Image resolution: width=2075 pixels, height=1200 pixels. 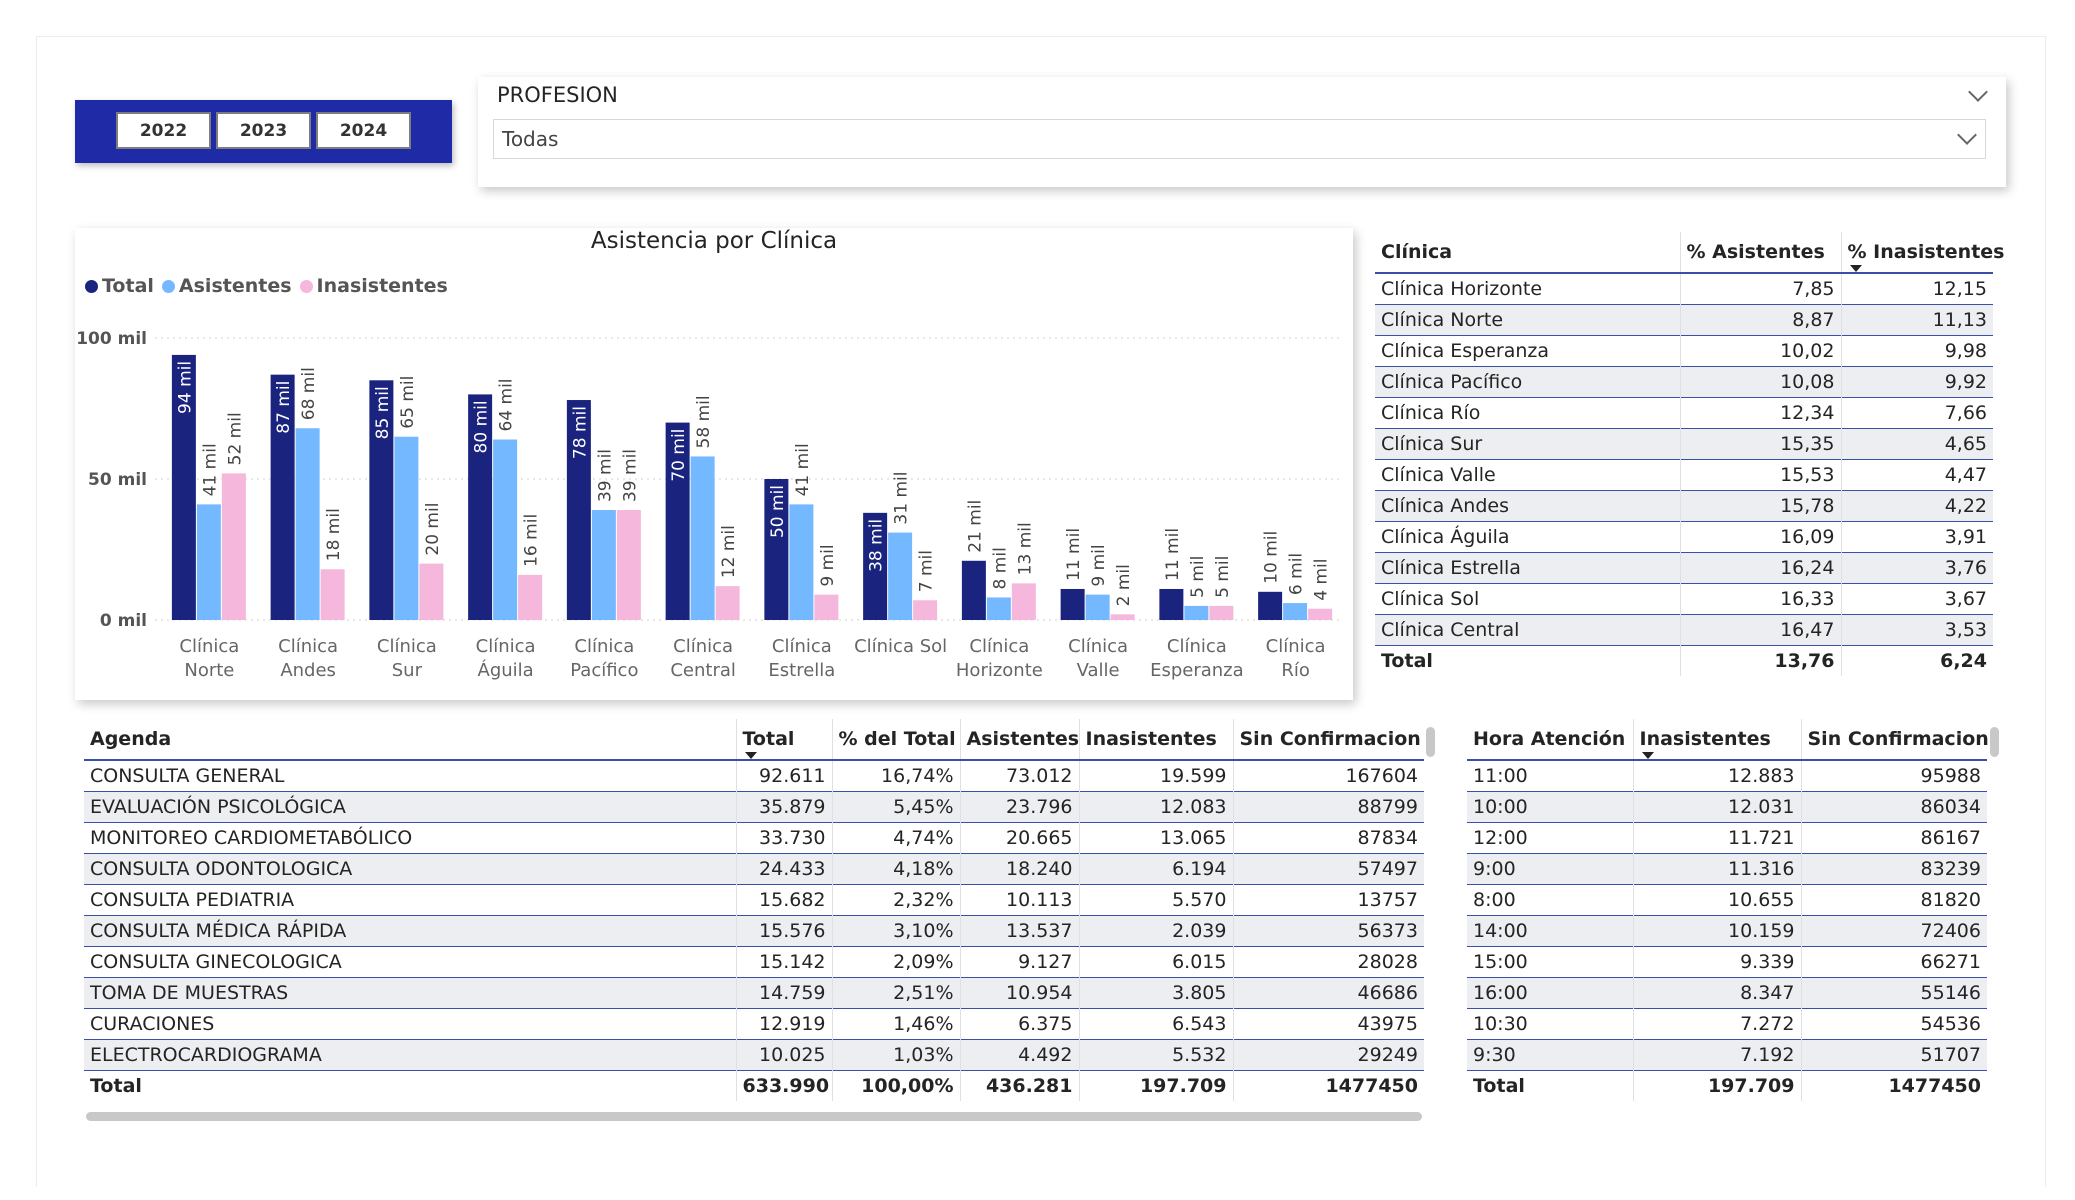 I want to click on row-label-cell: Clínica Central, so click(x=1450, y=630).